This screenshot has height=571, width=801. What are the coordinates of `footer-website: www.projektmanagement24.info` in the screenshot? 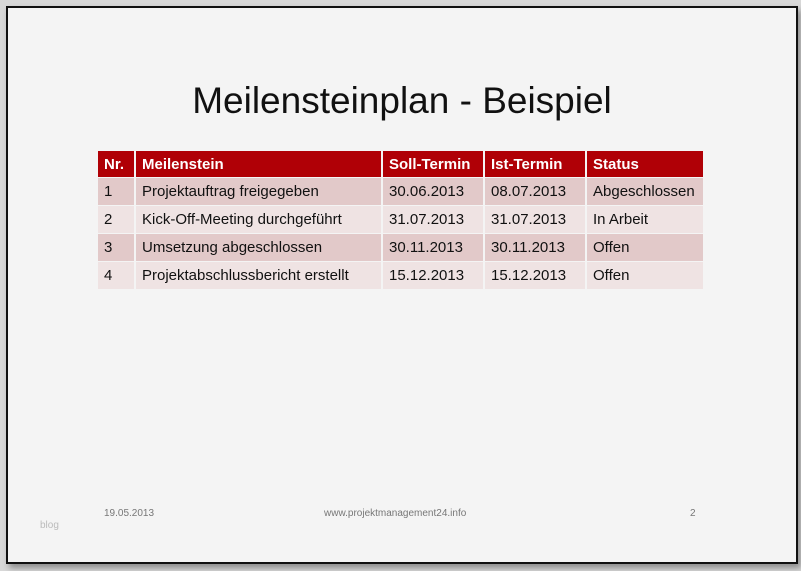 It's located at (395, 513).